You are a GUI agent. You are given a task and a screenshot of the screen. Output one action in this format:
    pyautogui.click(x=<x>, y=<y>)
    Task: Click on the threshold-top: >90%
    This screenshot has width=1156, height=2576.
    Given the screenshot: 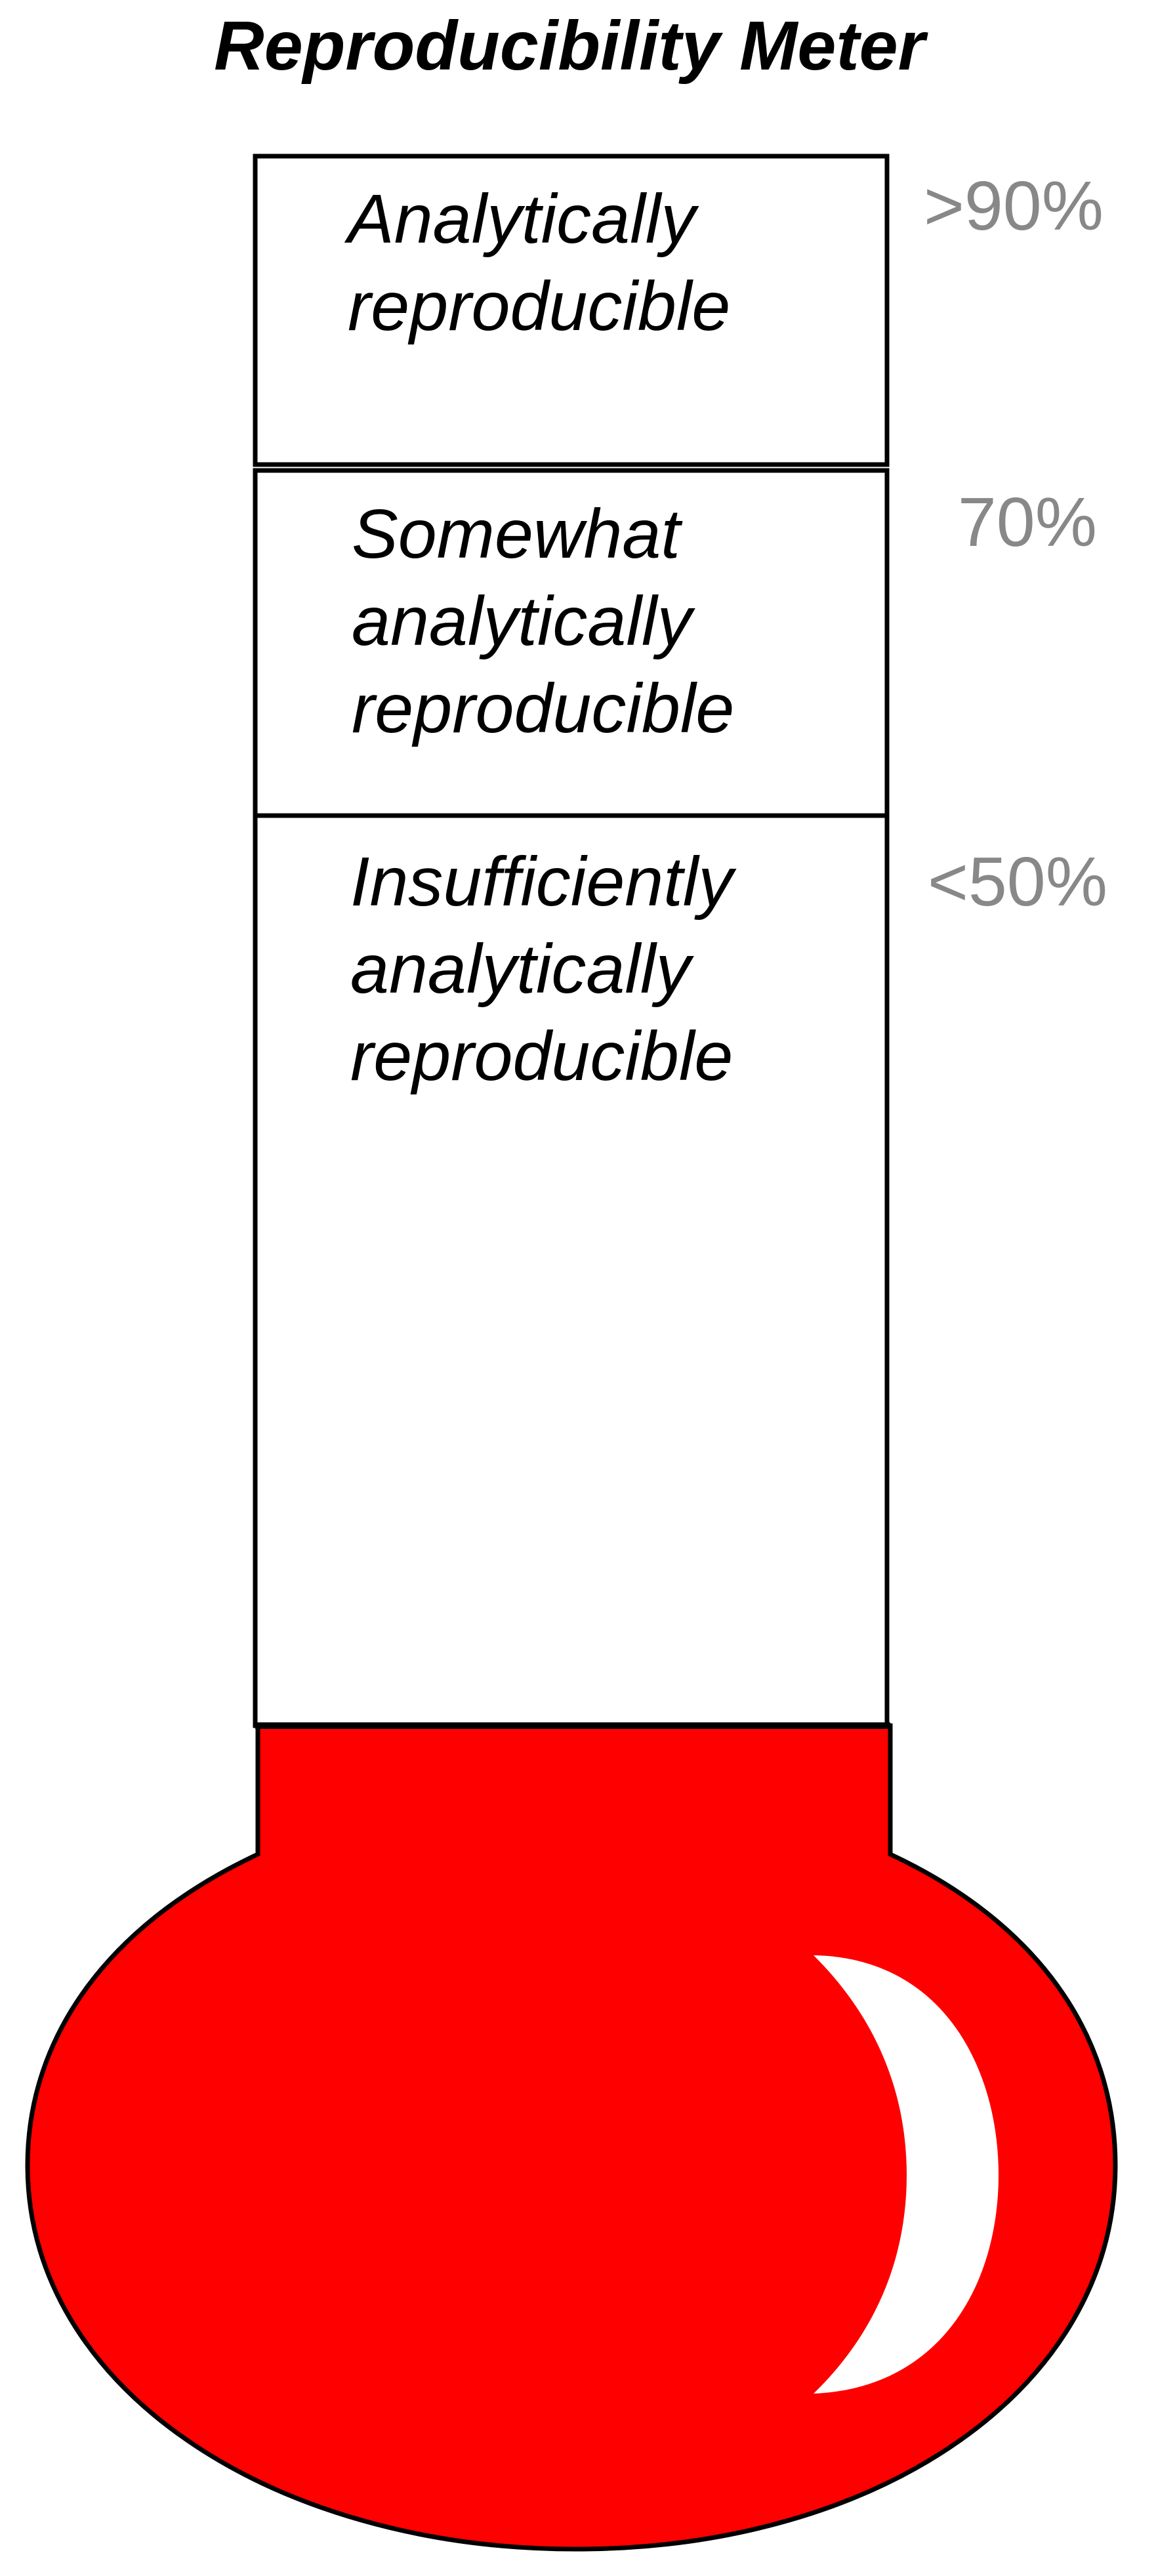 What is the action you would take?
    pyautogui.click(x=1014, y=206)
    